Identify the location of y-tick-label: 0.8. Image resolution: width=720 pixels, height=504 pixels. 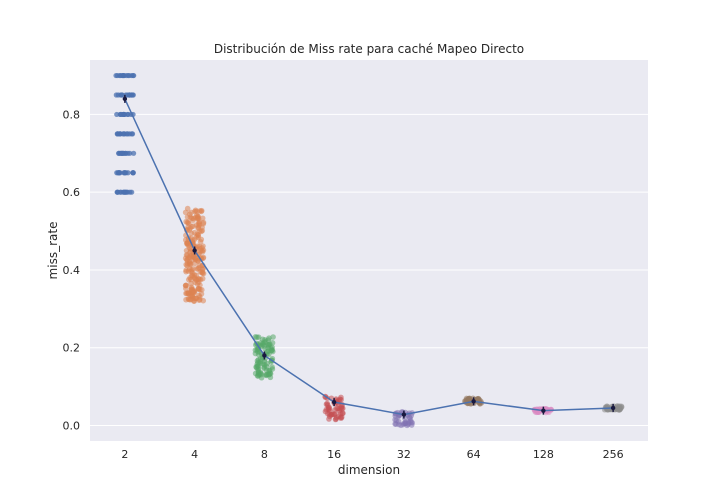
(72, 114).